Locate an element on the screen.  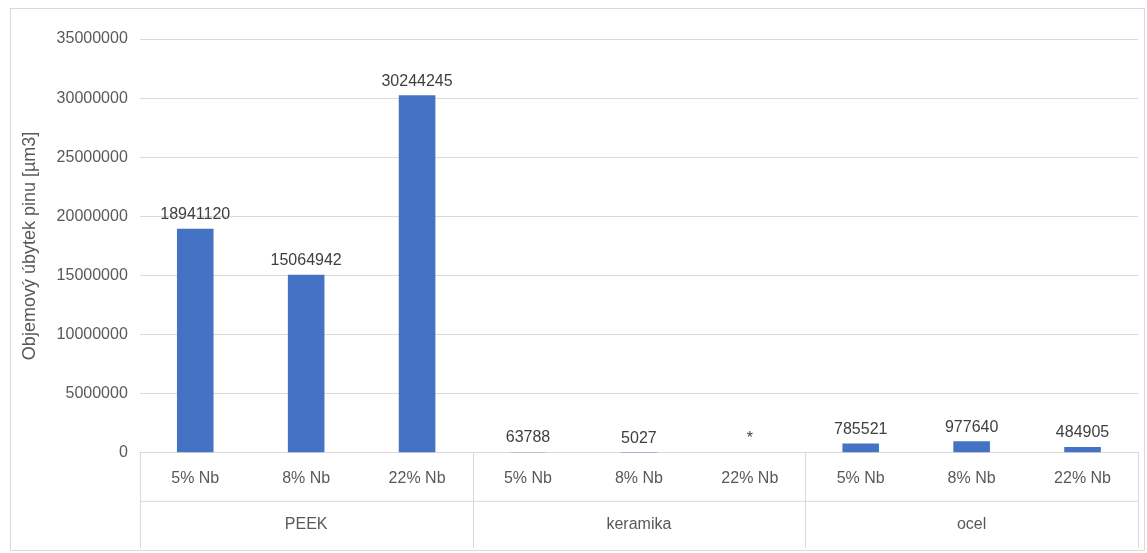
data-label: 484905 is located at coordinates (1082, 432).